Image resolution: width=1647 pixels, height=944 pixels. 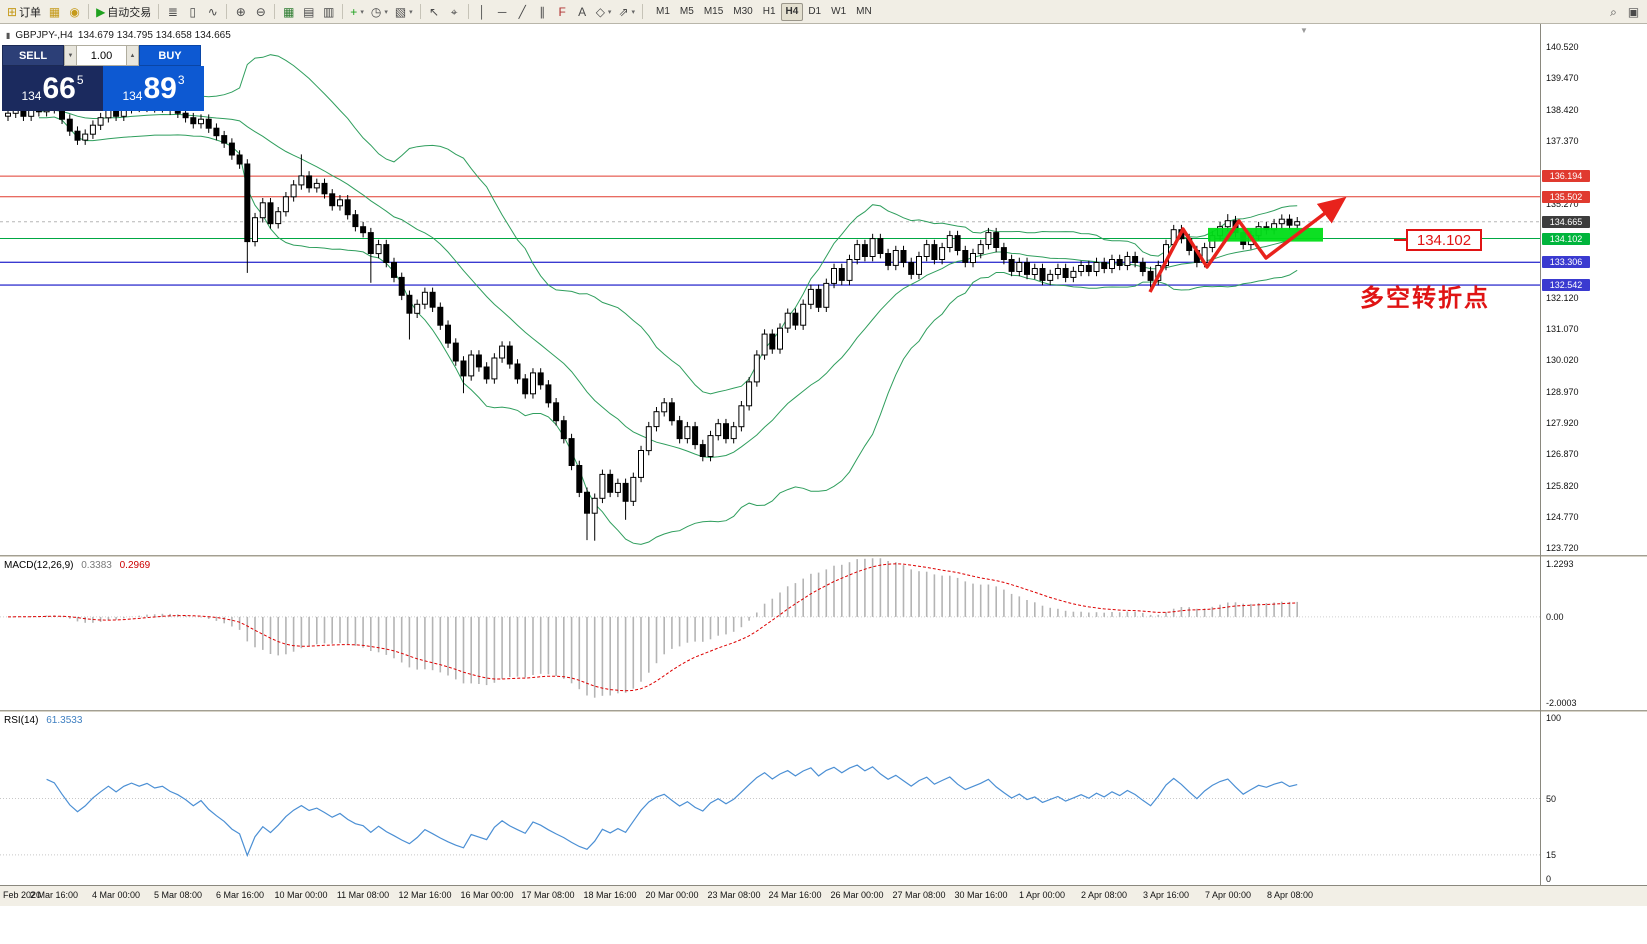 What do you see at coordinates (154, 35) in the screenshot?
I see `chart-title-ohlc: 134.679 134.795 134.658 134.665` at bounding box center [154, 35].